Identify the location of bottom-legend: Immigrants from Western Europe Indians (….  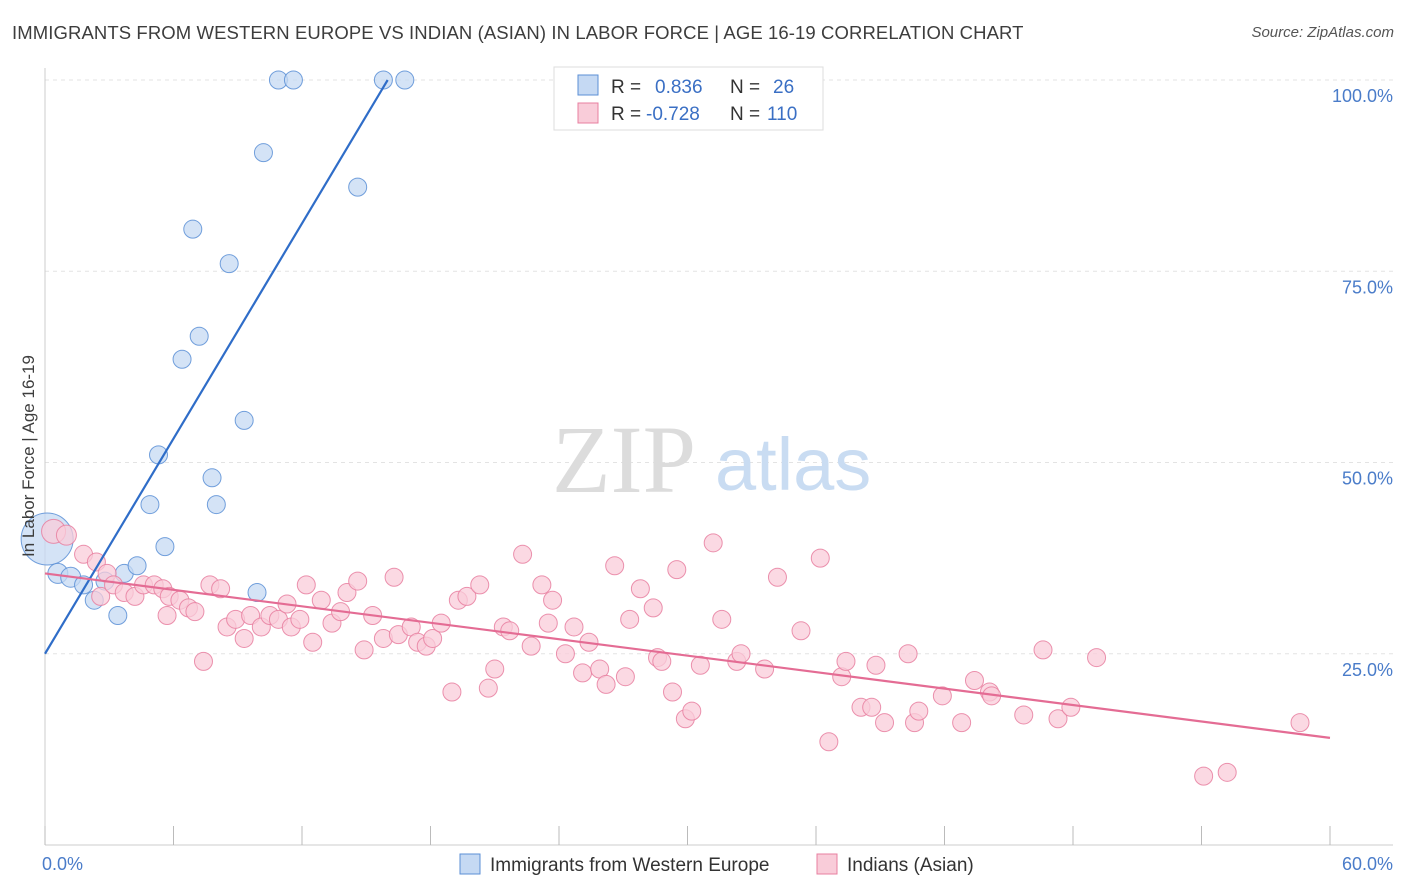
(716, 864).